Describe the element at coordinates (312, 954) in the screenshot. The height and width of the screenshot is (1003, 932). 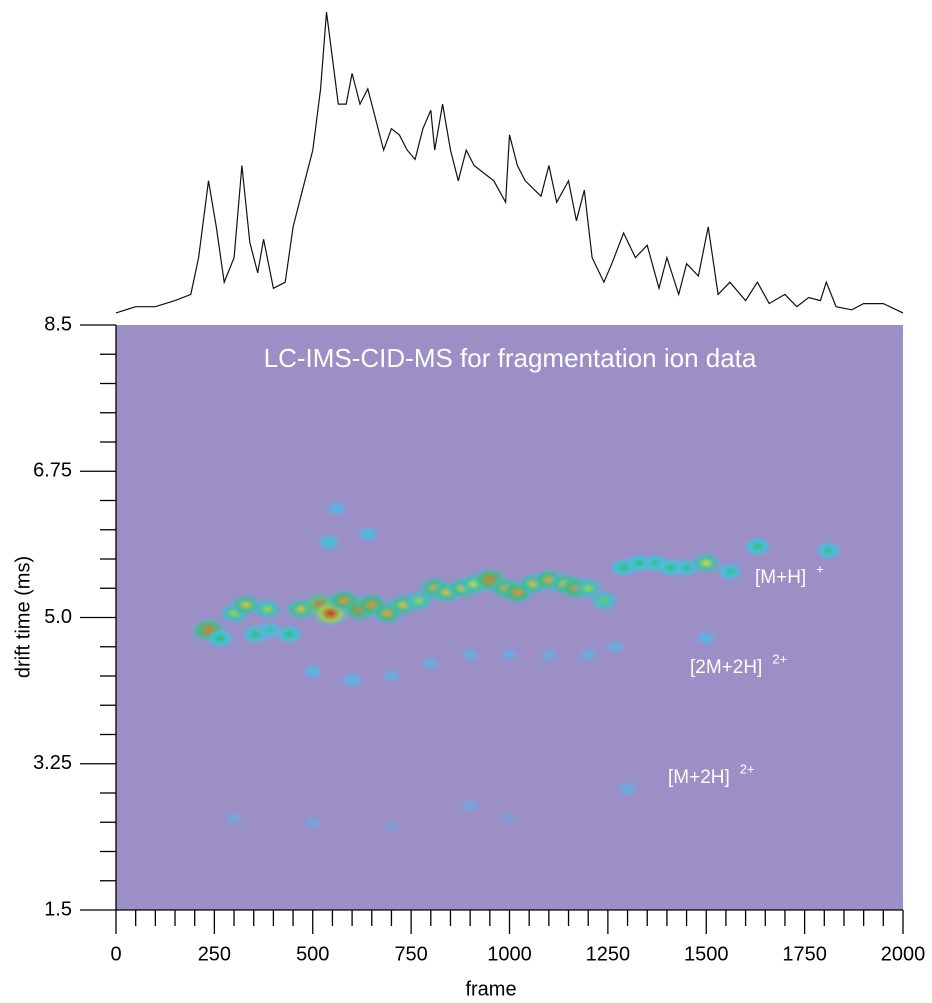
I see `x-tick-label: 500` at that location.